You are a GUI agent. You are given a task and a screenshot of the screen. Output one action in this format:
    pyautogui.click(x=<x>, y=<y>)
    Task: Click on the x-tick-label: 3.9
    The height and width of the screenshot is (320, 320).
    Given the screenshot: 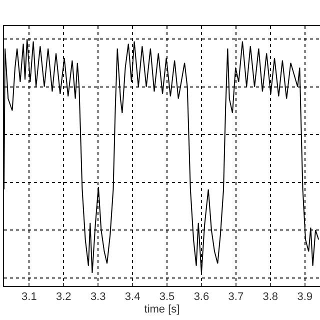 What is the action you would take?
    pyautogui.click(x=304, y=297)
    